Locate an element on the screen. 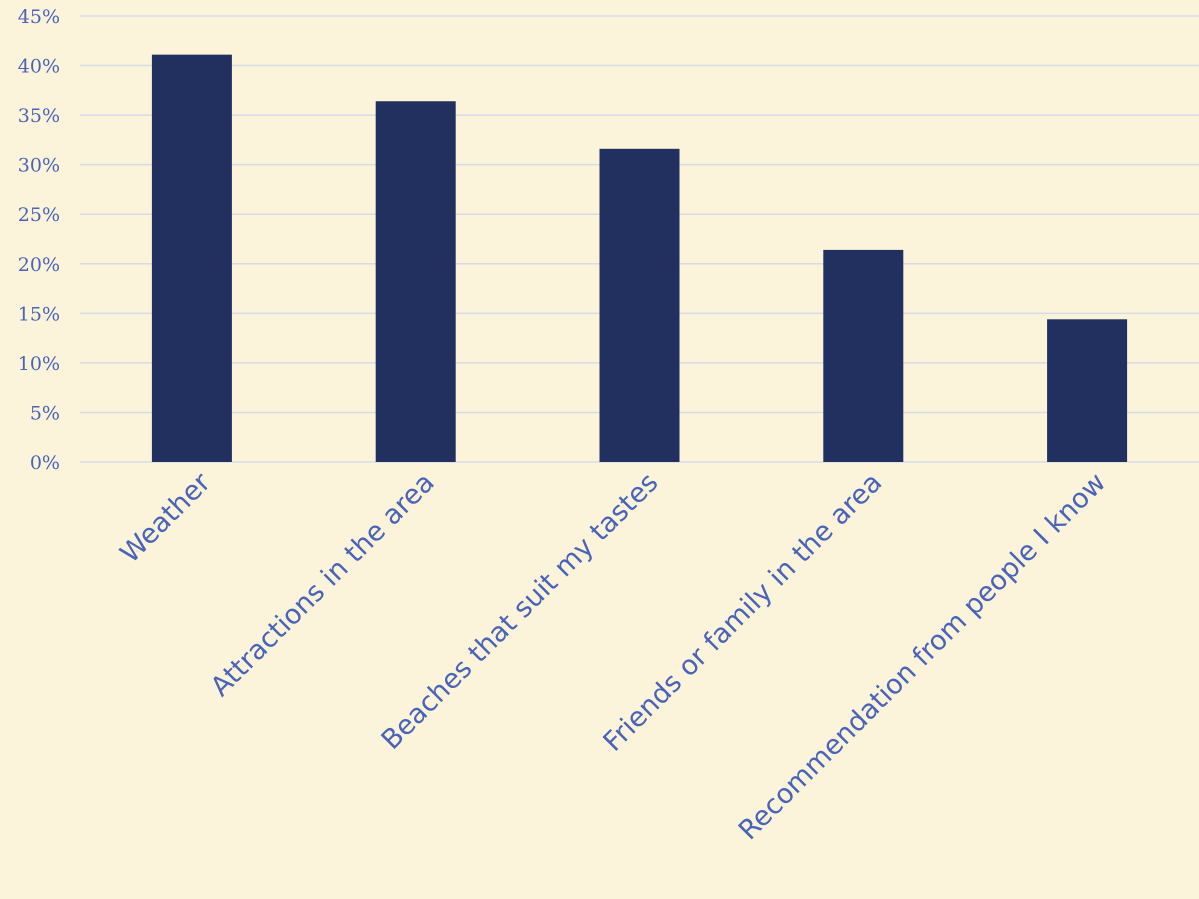  y-tick-label: 0% is located at coordinates (45, 463).